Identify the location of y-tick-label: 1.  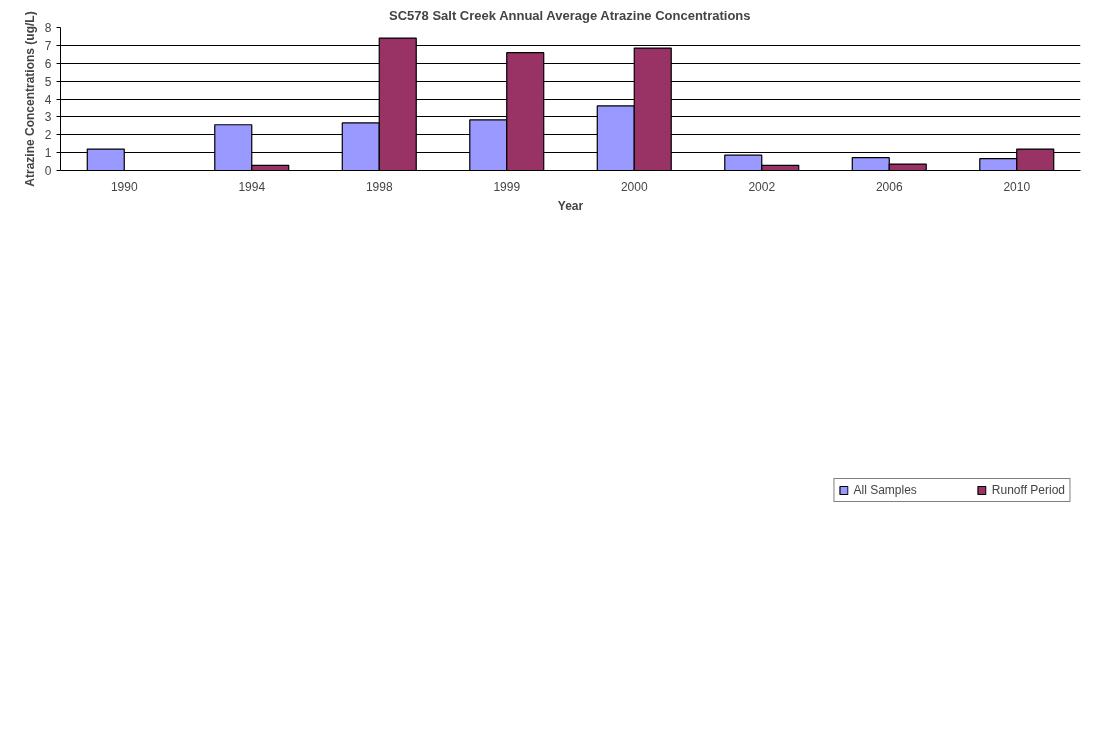
(48, 153).